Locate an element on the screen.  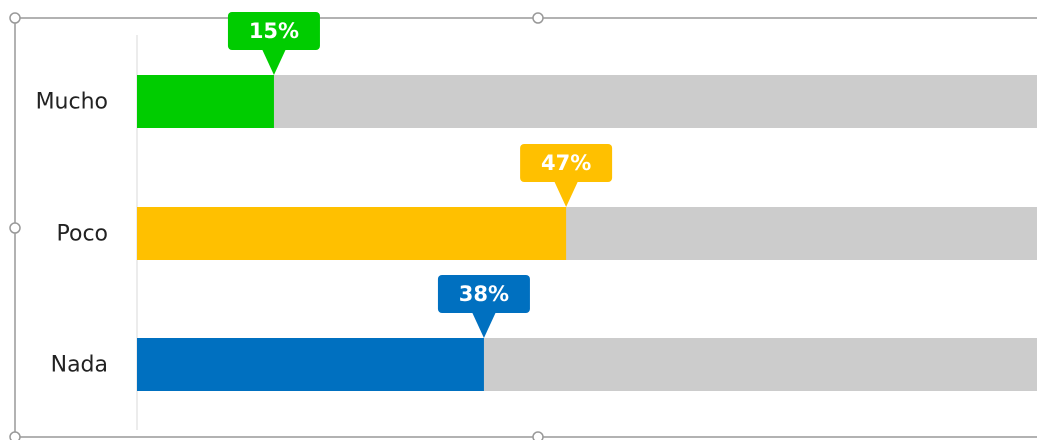
category-label: Mucho is located at coordinates (72, 102).